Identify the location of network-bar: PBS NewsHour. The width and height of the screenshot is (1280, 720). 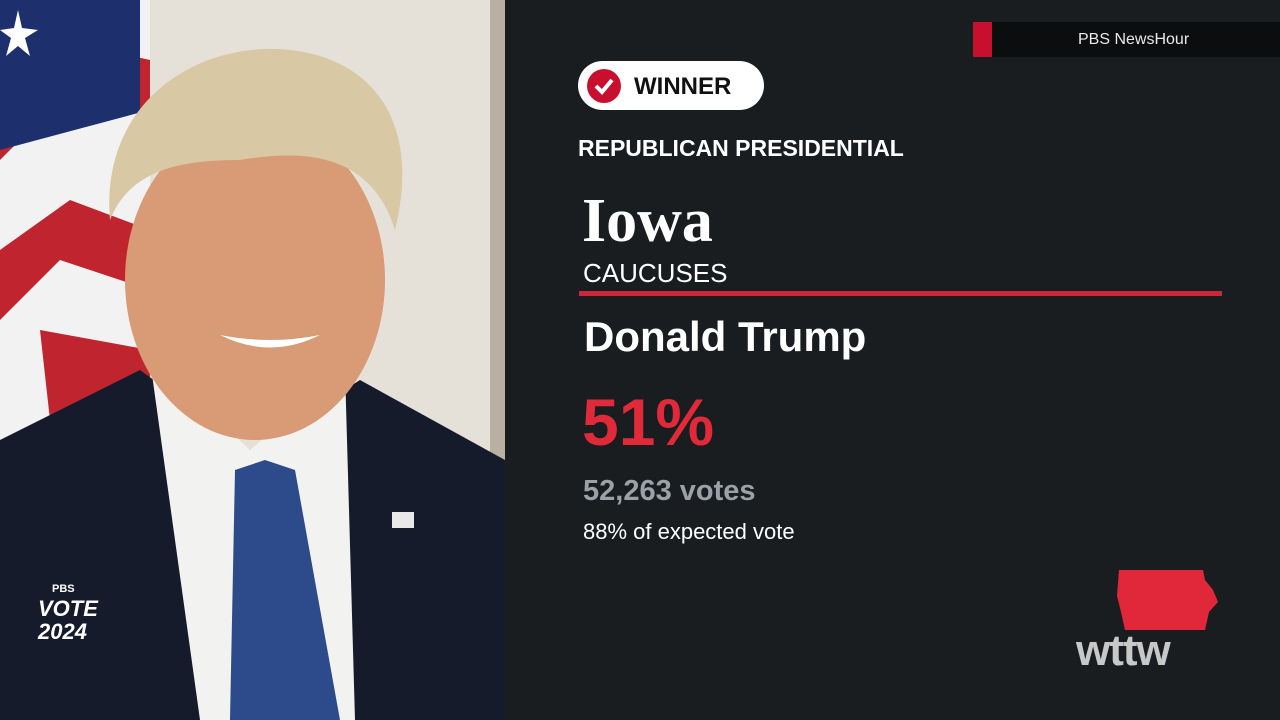
(1126, 39).